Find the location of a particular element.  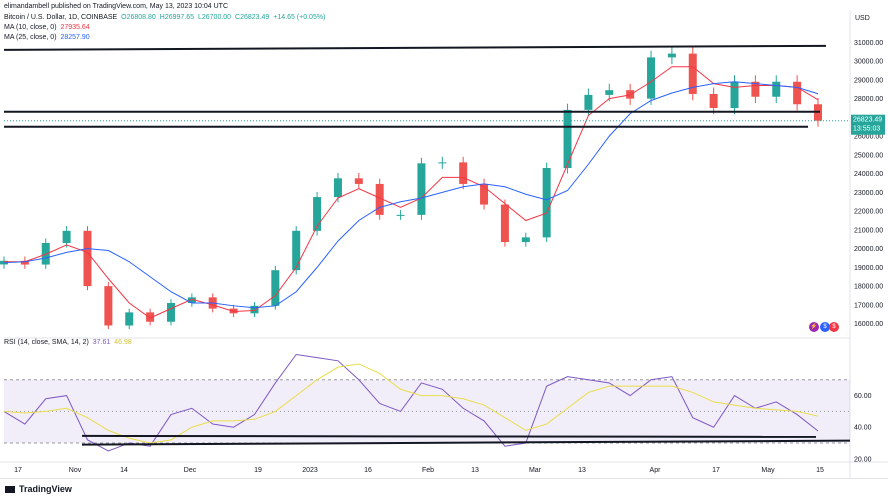

rsi-value: 37.61 is located at coordinates (101, 342).